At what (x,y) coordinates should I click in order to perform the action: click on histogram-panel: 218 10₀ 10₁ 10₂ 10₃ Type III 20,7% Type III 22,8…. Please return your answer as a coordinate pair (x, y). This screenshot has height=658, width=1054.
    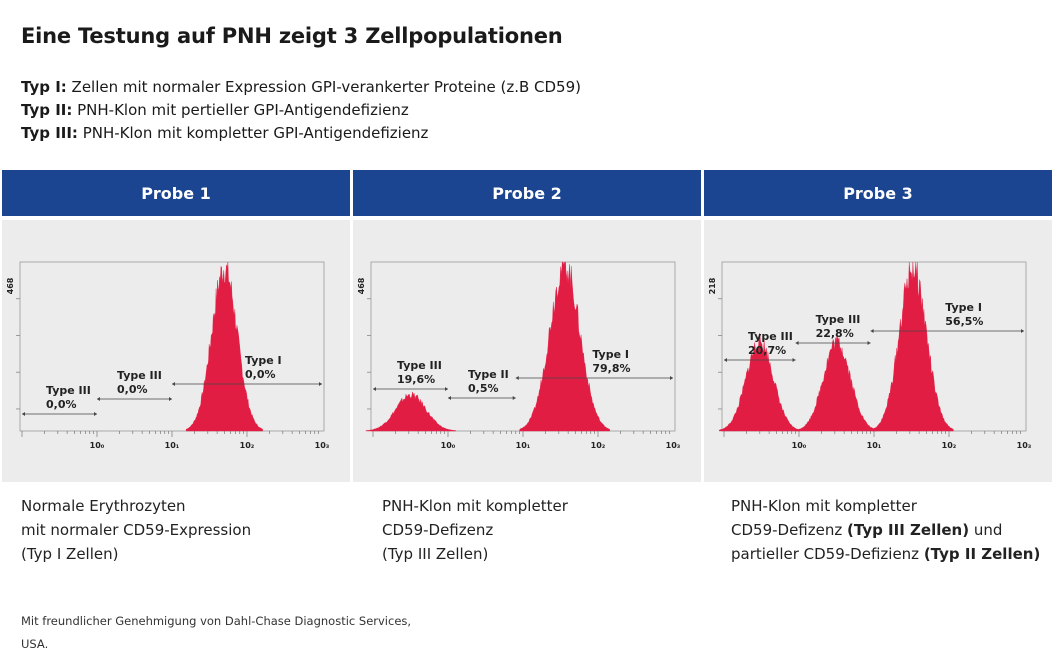
    Looking at the image, I should click on (878, 351).